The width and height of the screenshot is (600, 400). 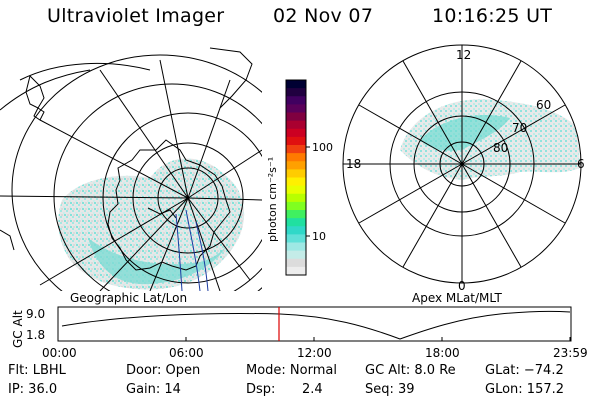 I want to click on time-label: 10:16:25 UT, so click(x=492, y=16).